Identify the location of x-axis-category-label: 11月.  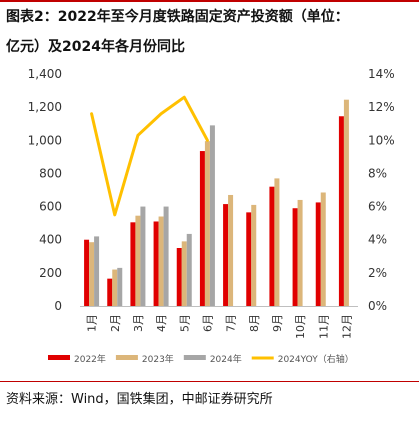
(323, 326).